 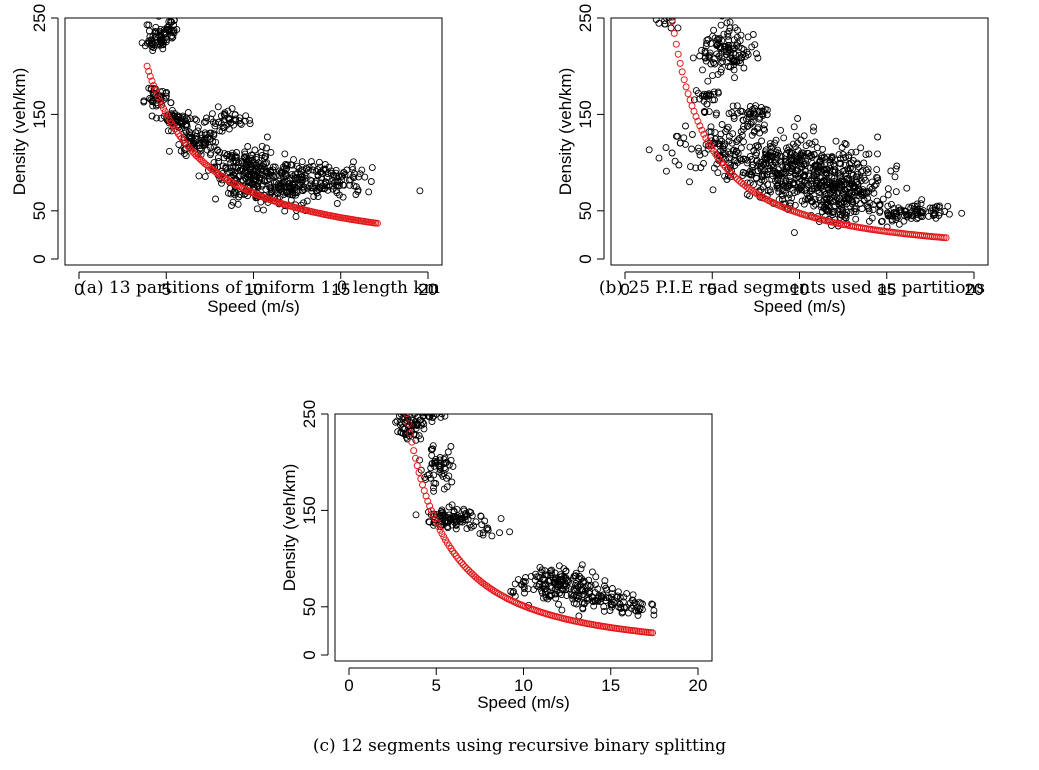 I want to click on y-tick-label: 50, so click(x=39, y=210).